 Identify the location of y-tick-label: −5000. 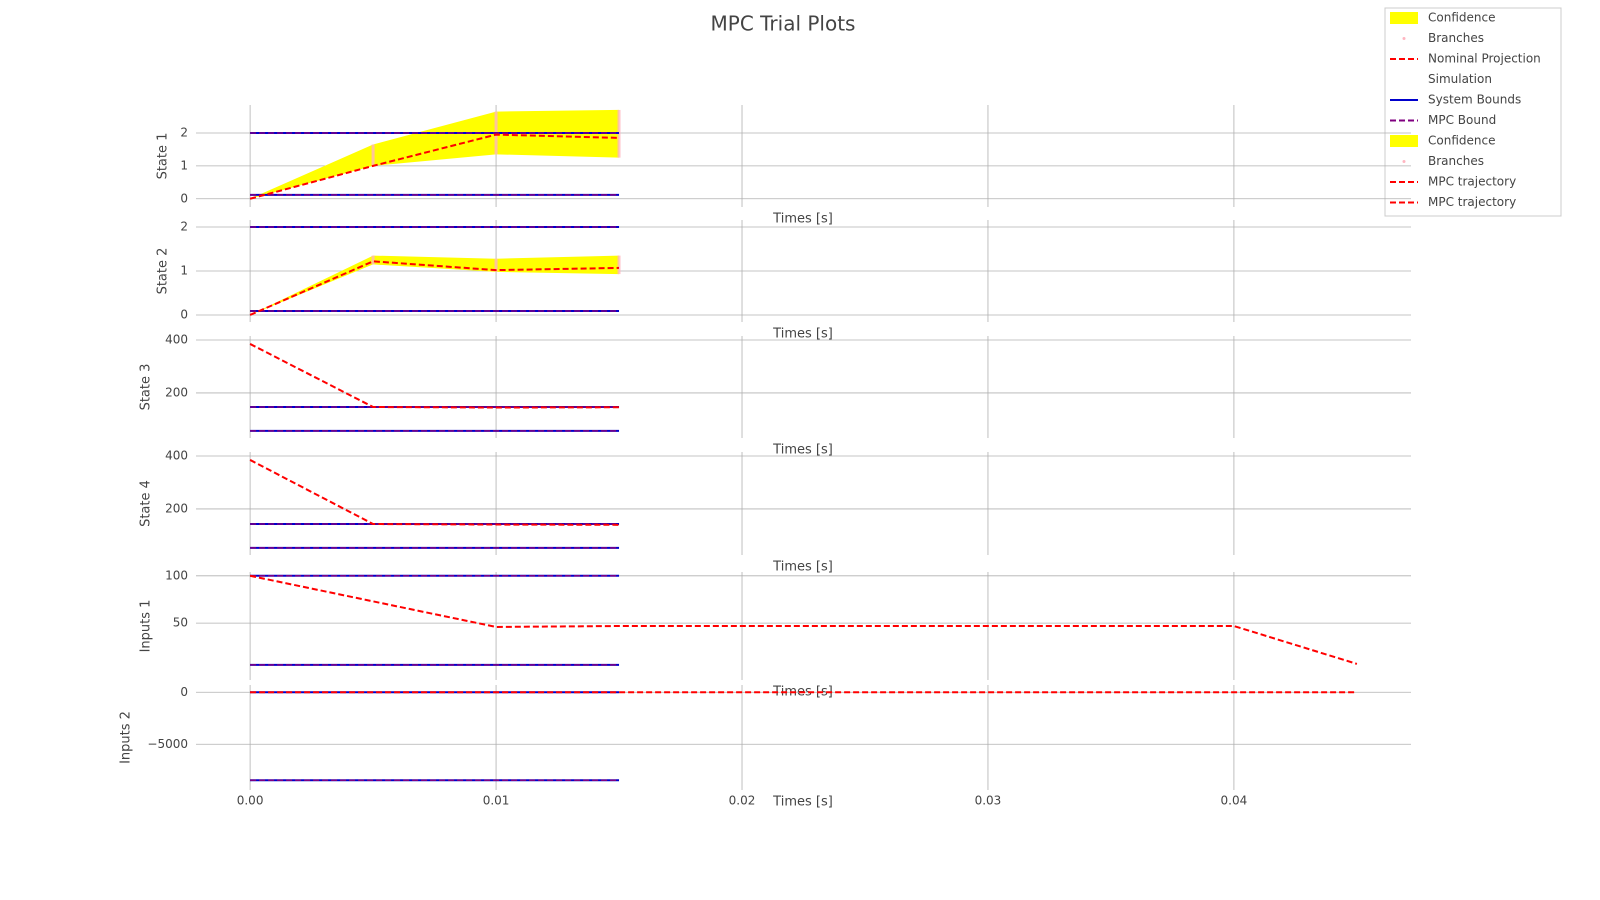
(167, 744).